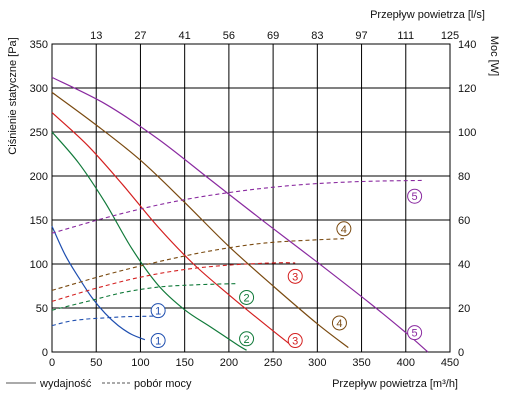  What do you see at coordinates (140, 363) in the screenshot?
I see `x-tick-label: 100` at bounding box center [140, 363].